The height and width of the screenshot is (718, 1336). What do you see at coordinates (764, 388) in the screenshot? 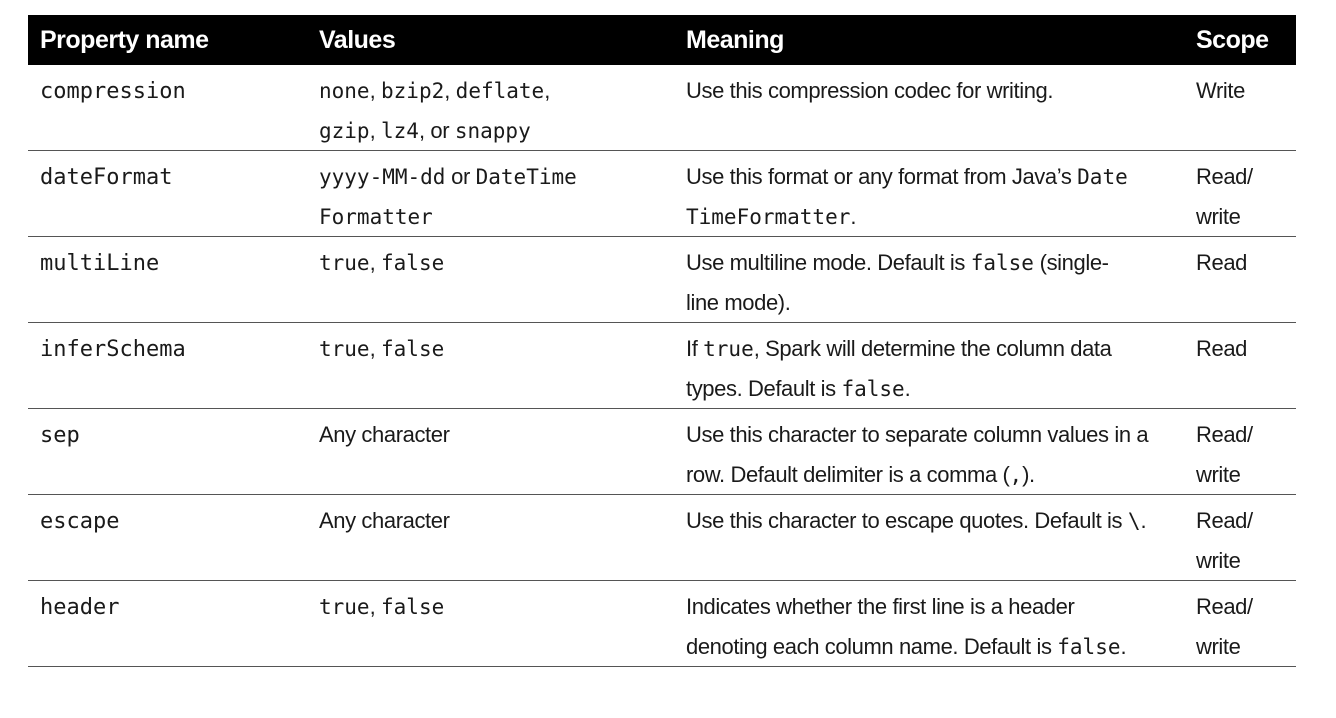
I see `meaning-text: types. Default is` at bounding box center [764, 388].